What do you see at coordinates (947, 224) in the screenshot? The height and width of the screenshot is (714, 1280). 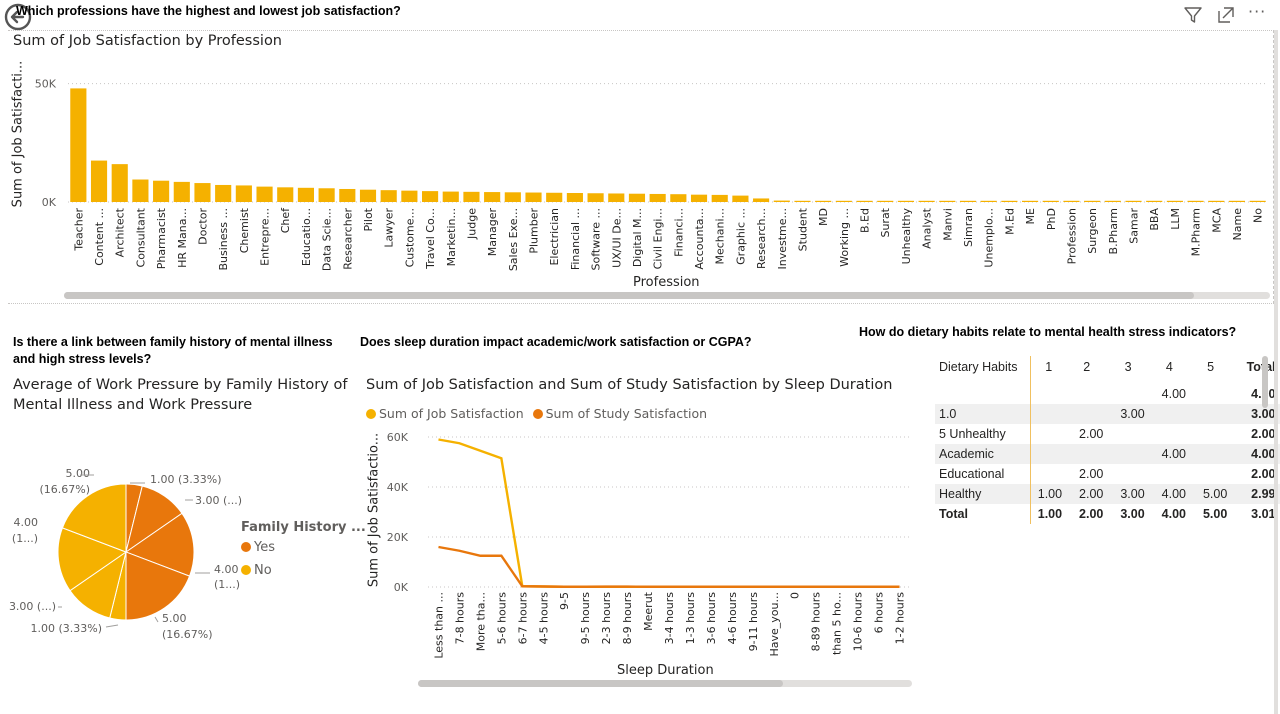 I see `x-tick-label-42: Manvi` at bounding box center [947, 224].